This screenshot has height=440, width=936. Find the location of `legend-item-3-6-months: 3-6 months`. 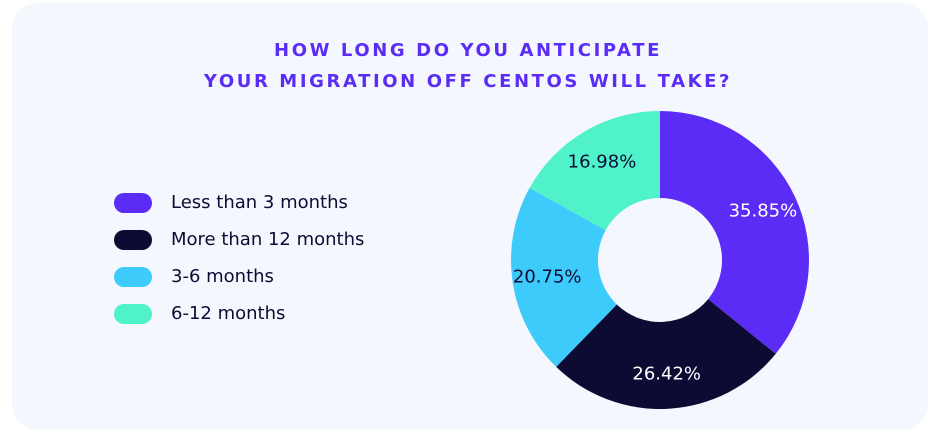

legend-item-3-6-months: 3-6 months is located at coordinates (239, 276).